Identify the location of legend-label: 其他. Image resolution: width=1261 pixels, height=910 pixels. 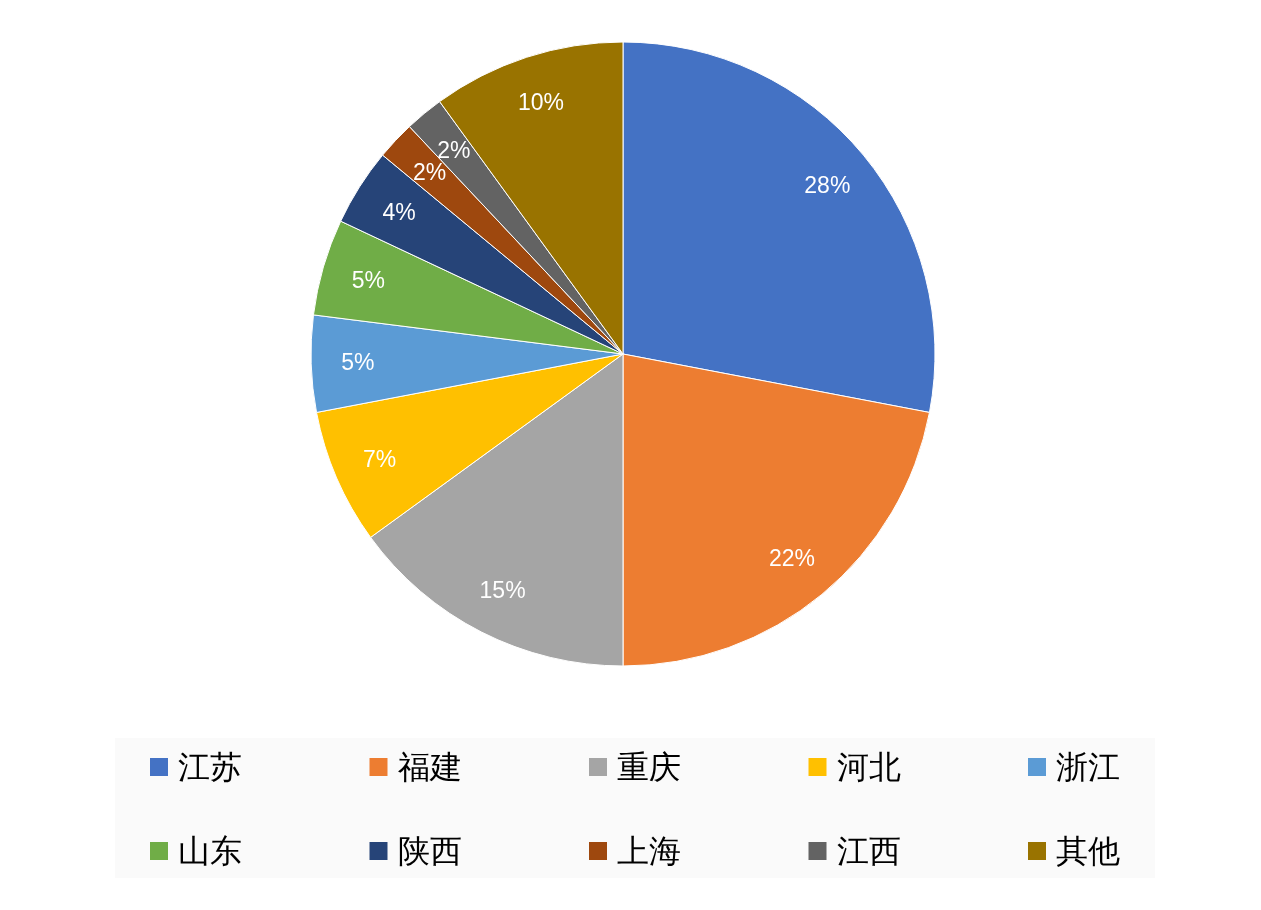
(1088, 851).